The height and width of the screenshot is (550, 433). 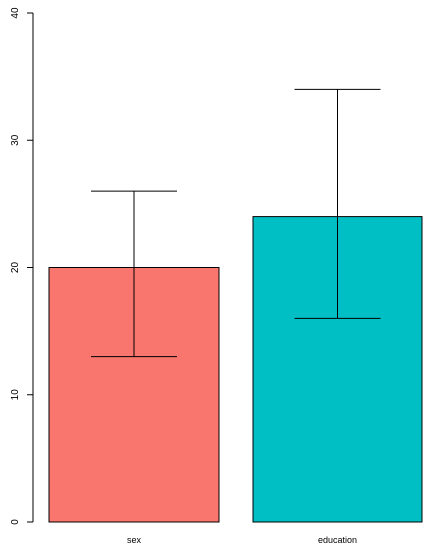 I want to click on y-tick-label-40: 40, so click(x=15, y=13).